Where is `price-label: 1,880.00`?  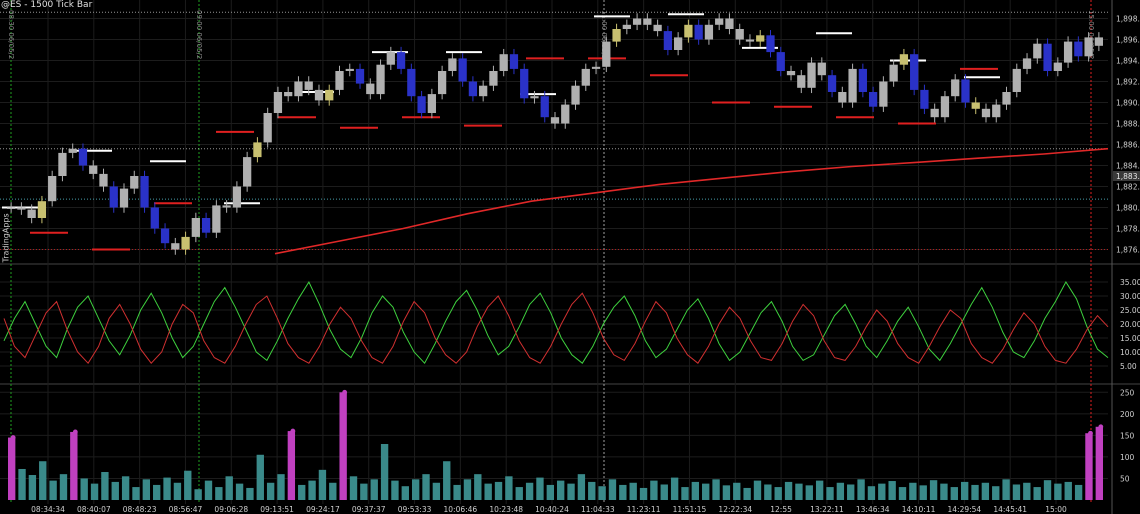 price-label: 1,880.00 is located at coordinates (1128, 208).